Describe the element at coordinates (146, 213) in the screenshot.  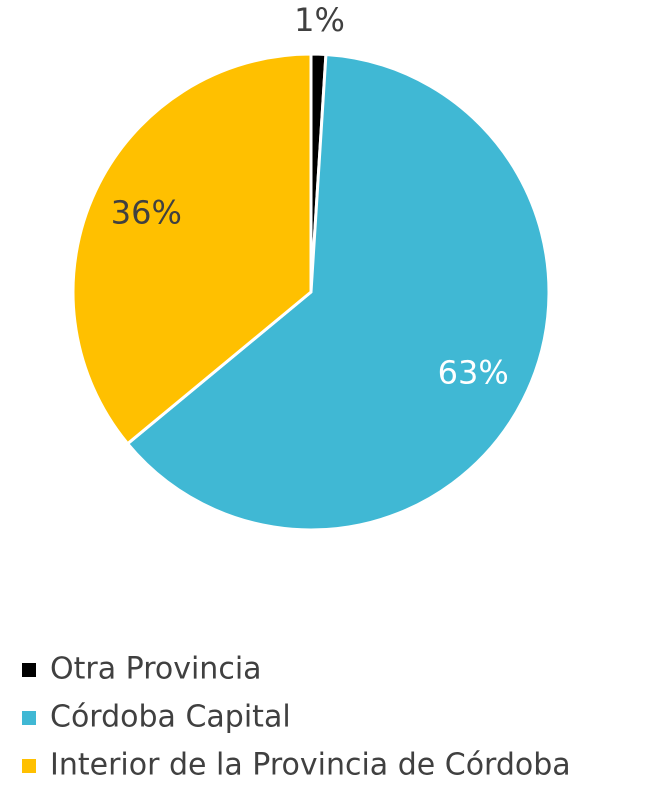
I see `data-label: 36%` at that location.